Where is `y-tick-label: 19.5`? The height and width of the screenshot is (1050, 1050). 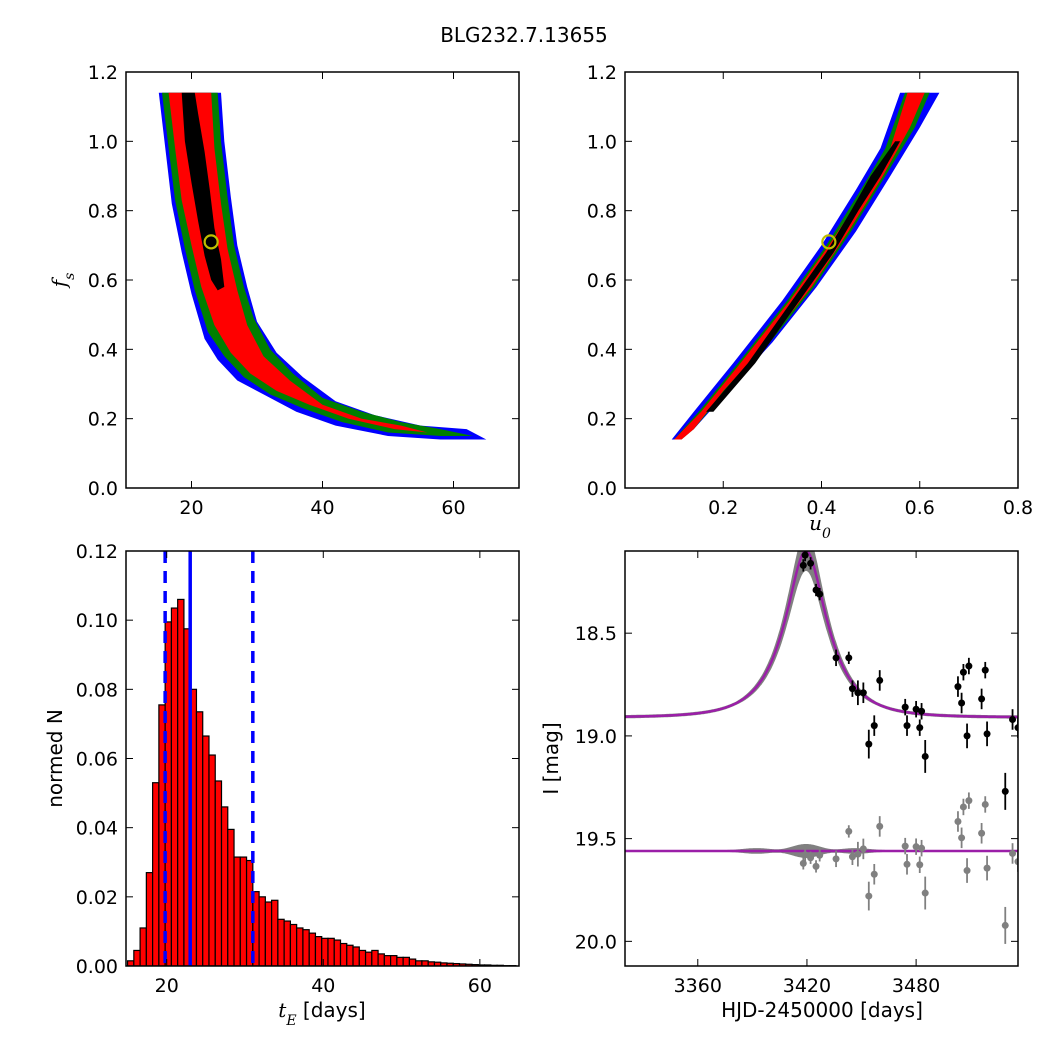 y-tick-label: 19.5 is located at coordinates (596, 840).